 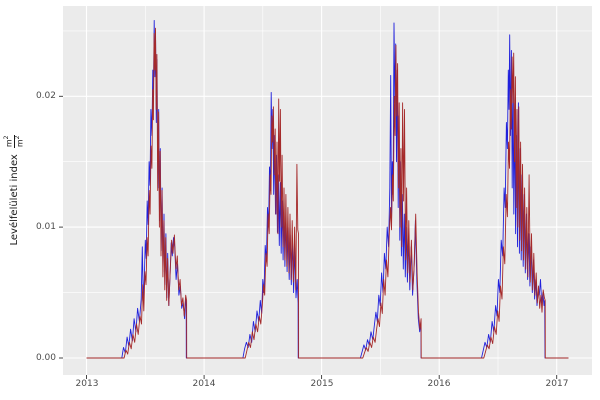 What do you see at coordinates (45, 96) in the screenshot?
I see `y-tick-label-0.02: 0.02` at bounding box center [45, 96].